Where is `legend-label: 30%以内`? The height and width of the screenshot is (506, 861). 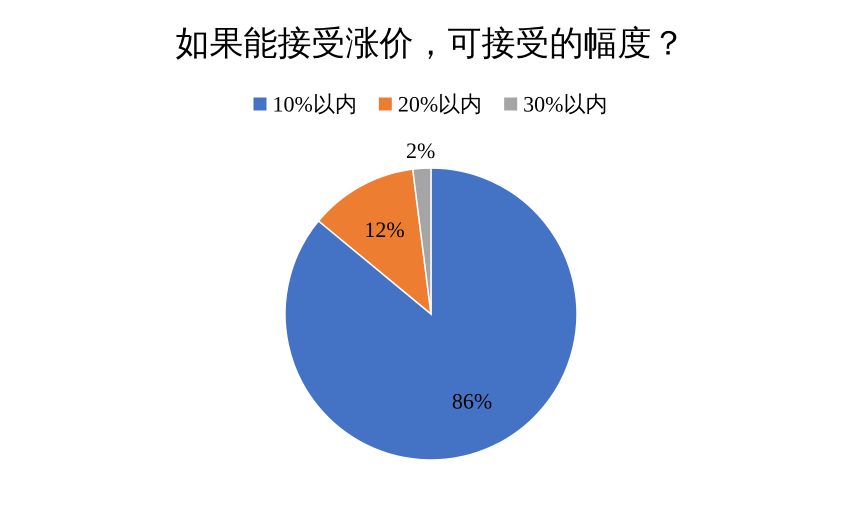
legend-label: 30%以内 is located at coordinates (565, 104).